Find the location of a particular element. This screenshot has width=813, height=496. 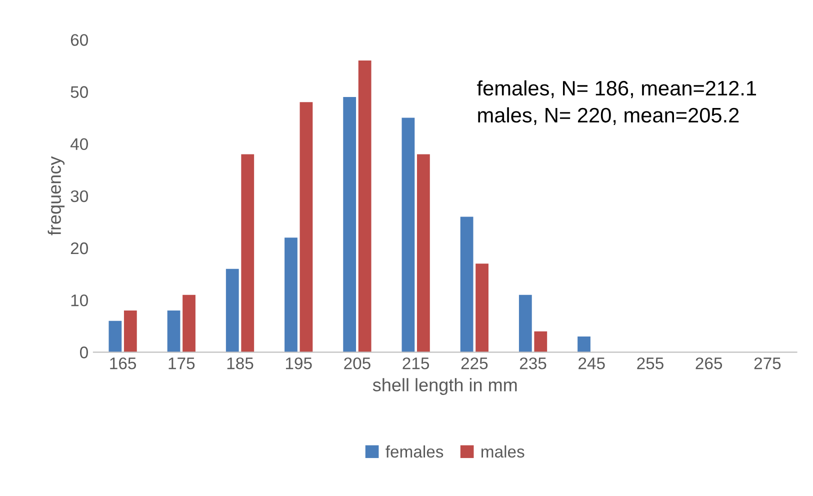

x-tick-label: 205 is located at coordinates (357, 363).